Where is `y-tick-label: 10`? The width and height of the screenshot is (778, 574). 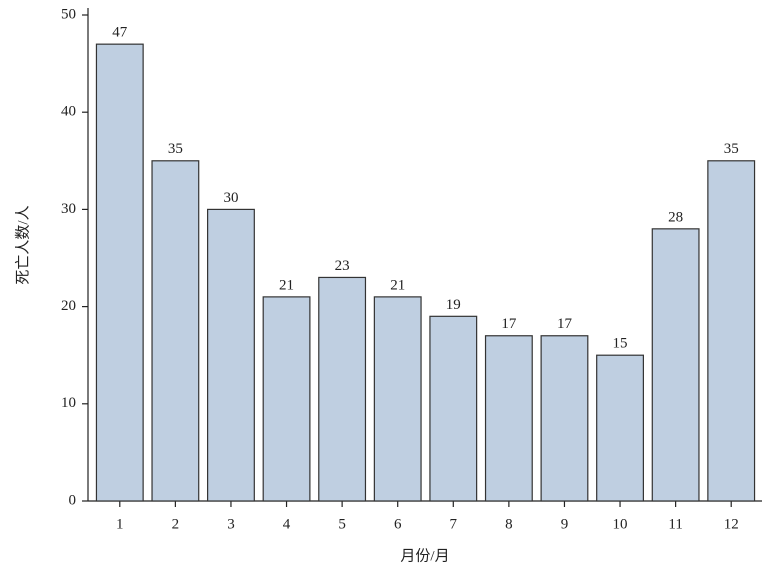
y-tick-label: 10 is located at coordinates (68, 403).